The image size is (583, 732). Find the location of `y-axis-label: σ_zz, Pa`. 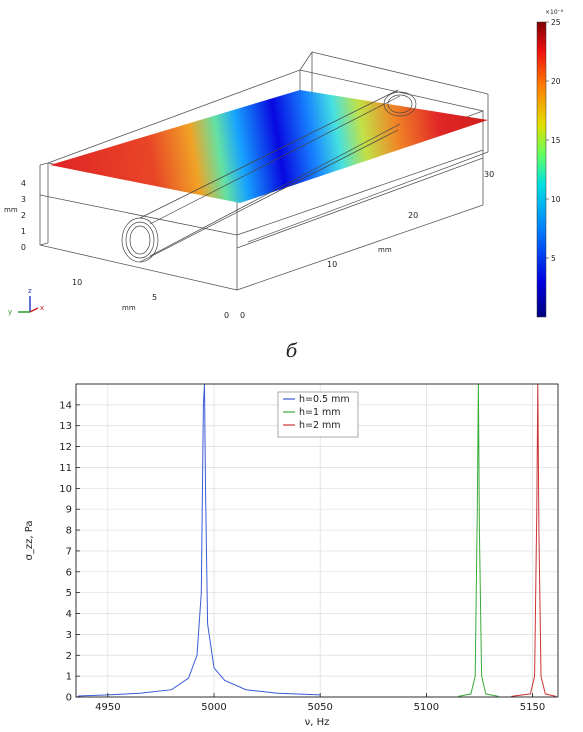

y-axis-label: σ_zz, Pa is located at coordinates (29, 541).